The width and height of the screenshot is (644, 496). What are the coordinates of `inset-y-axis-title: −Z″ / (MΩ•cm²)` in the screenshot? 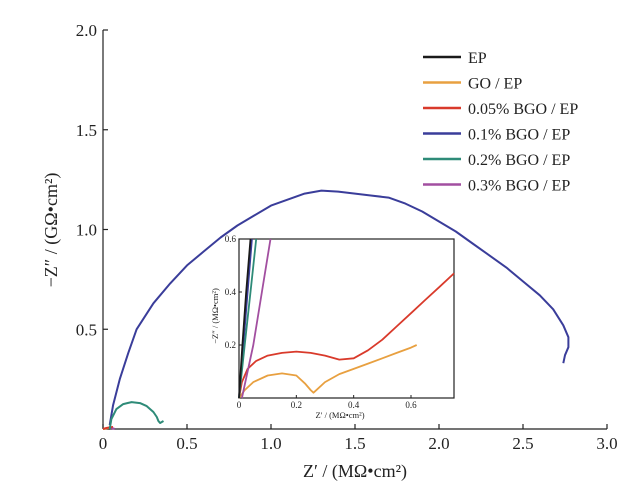 It's located at (215, 316).